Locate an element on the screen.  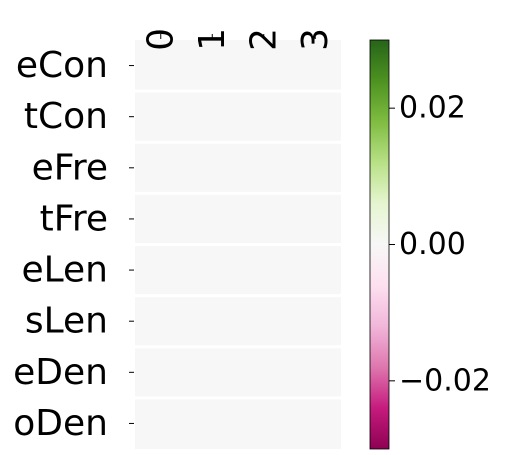
y-tick-label: eDen is located at coordinates (60, 372).